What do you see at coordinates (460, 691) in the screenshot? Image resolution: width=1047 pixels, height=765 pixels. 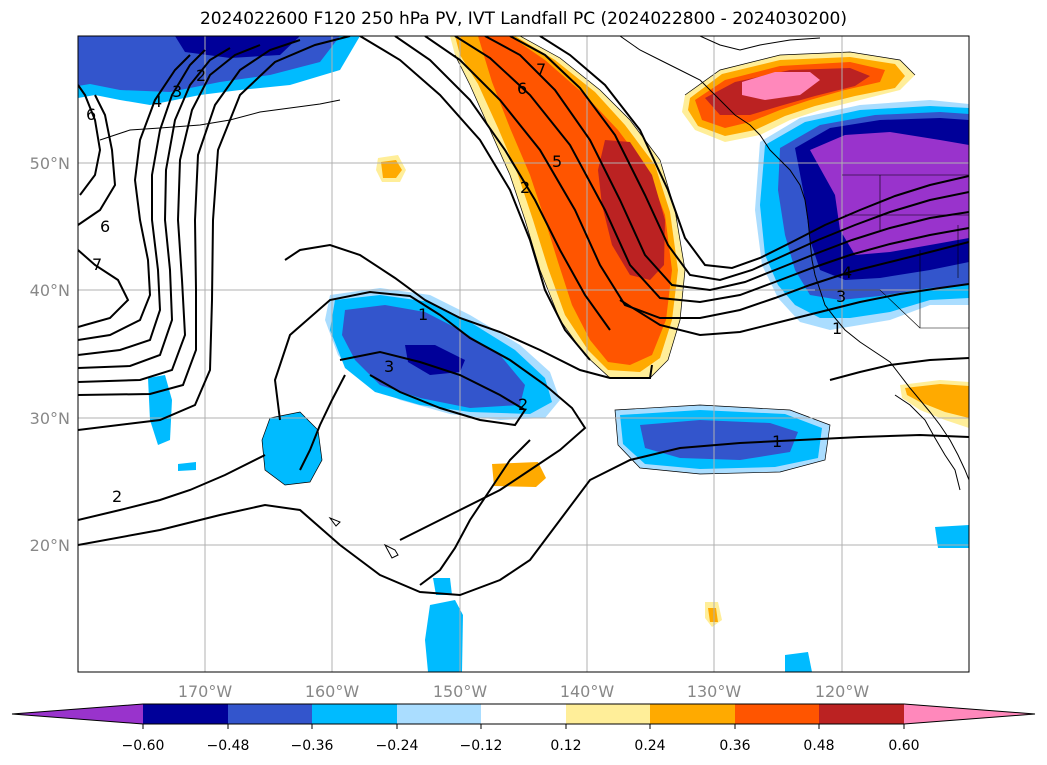 I see `lon-tick: 150°W` at bounding box center [460, 691].